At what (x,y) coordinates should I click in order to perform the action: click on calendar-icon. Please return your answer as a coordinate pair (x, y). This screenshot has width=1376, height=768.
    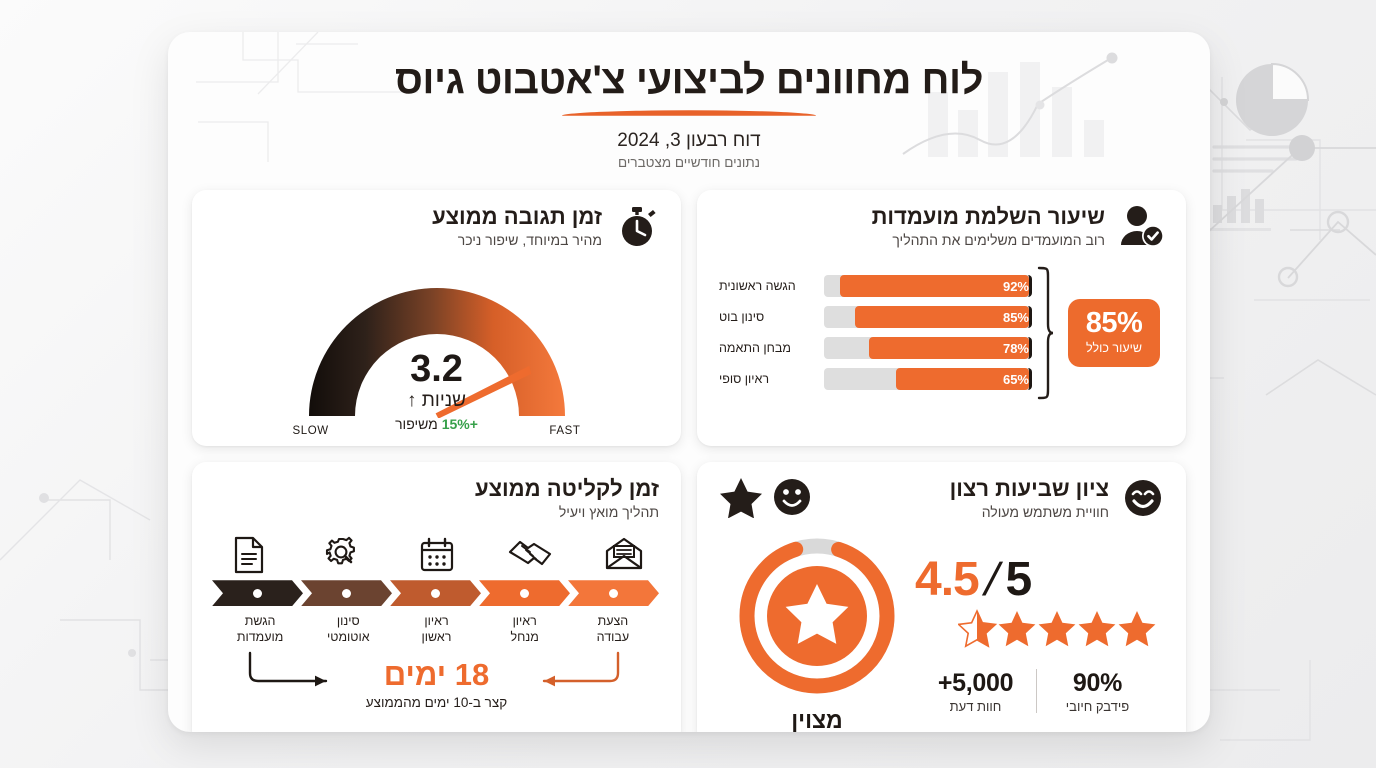
    Looking at the image, I should click on (437, 555).